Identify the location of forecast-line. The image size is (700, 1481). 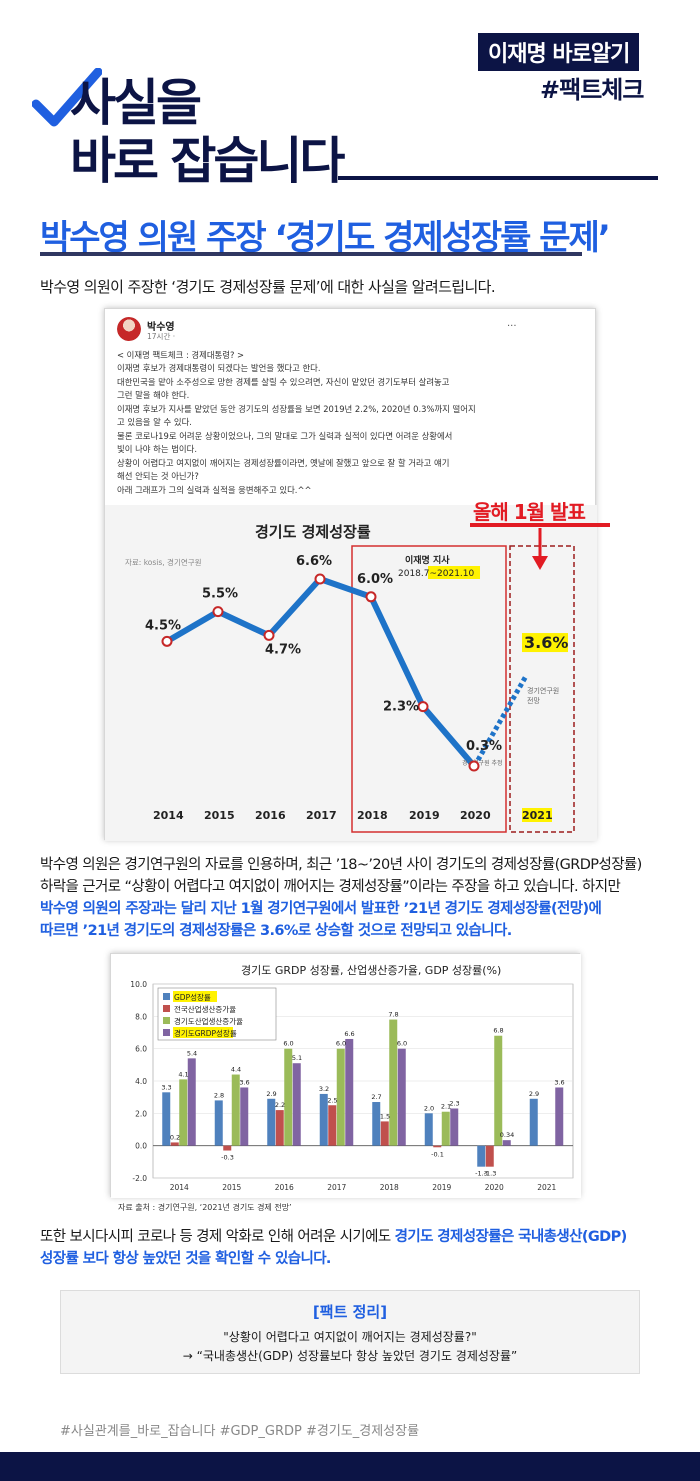
(502, 718).